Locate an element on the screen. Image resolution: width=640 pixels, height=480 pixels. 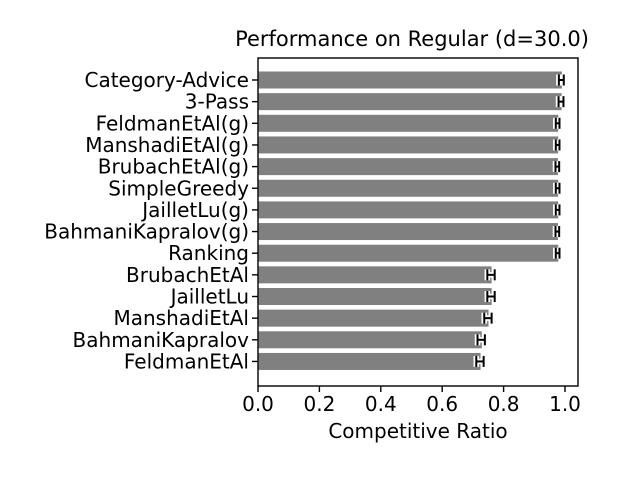
x-tick-label: 0.2 is located at coordinates (319, 404).